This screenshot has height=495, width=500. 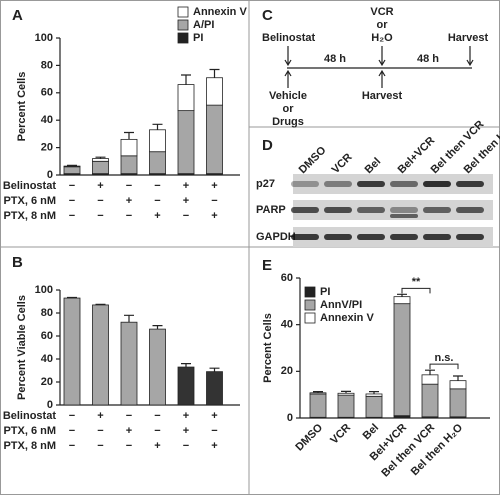 What do you see at coordinates (29, 431) in the screenshot?
I see `condition-label: PTX, 6 nM` at bounding box center [29, 431].